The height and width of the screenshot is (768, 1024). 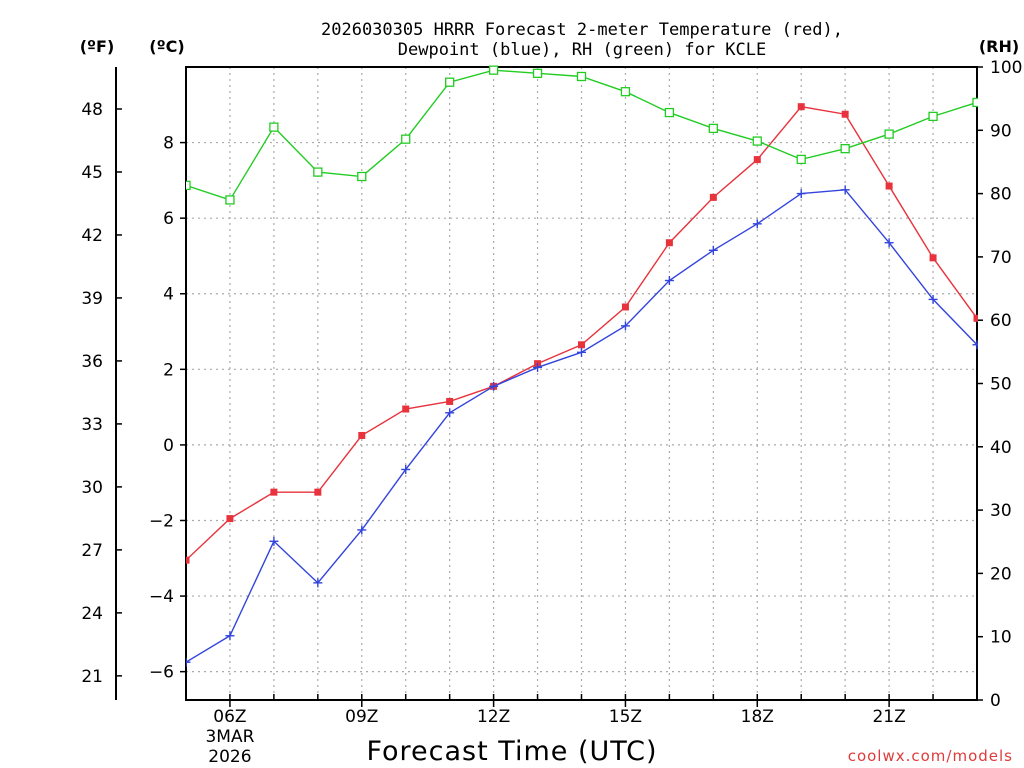 I want to click on celsius-axis-label: (ºC), so click(x=166, y=46).